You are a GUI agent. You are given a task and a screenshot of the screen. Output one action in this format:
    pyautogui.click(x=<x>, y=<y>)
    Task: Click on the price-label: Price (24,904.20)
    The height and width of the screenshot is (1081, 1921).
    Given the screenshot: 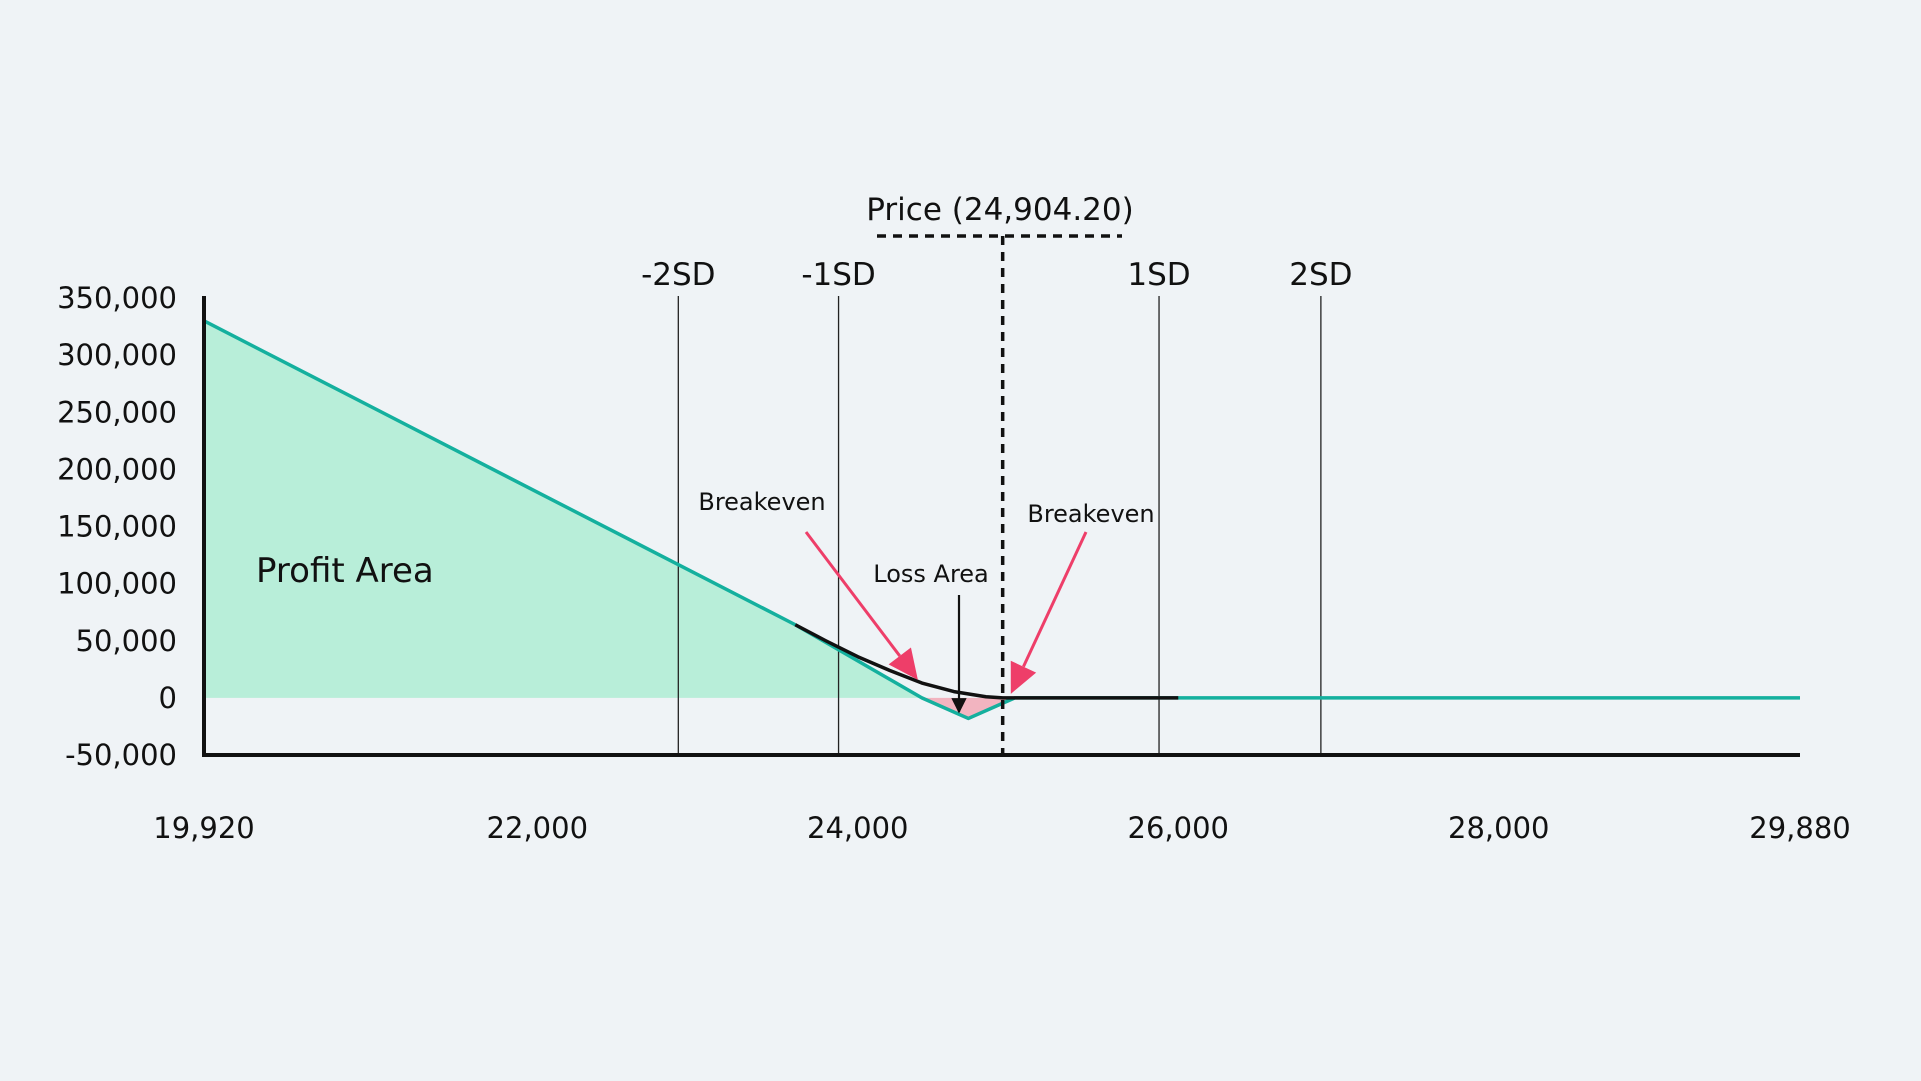 What is the action you would take?
    pyautogui.click(x=999, y=210)
    